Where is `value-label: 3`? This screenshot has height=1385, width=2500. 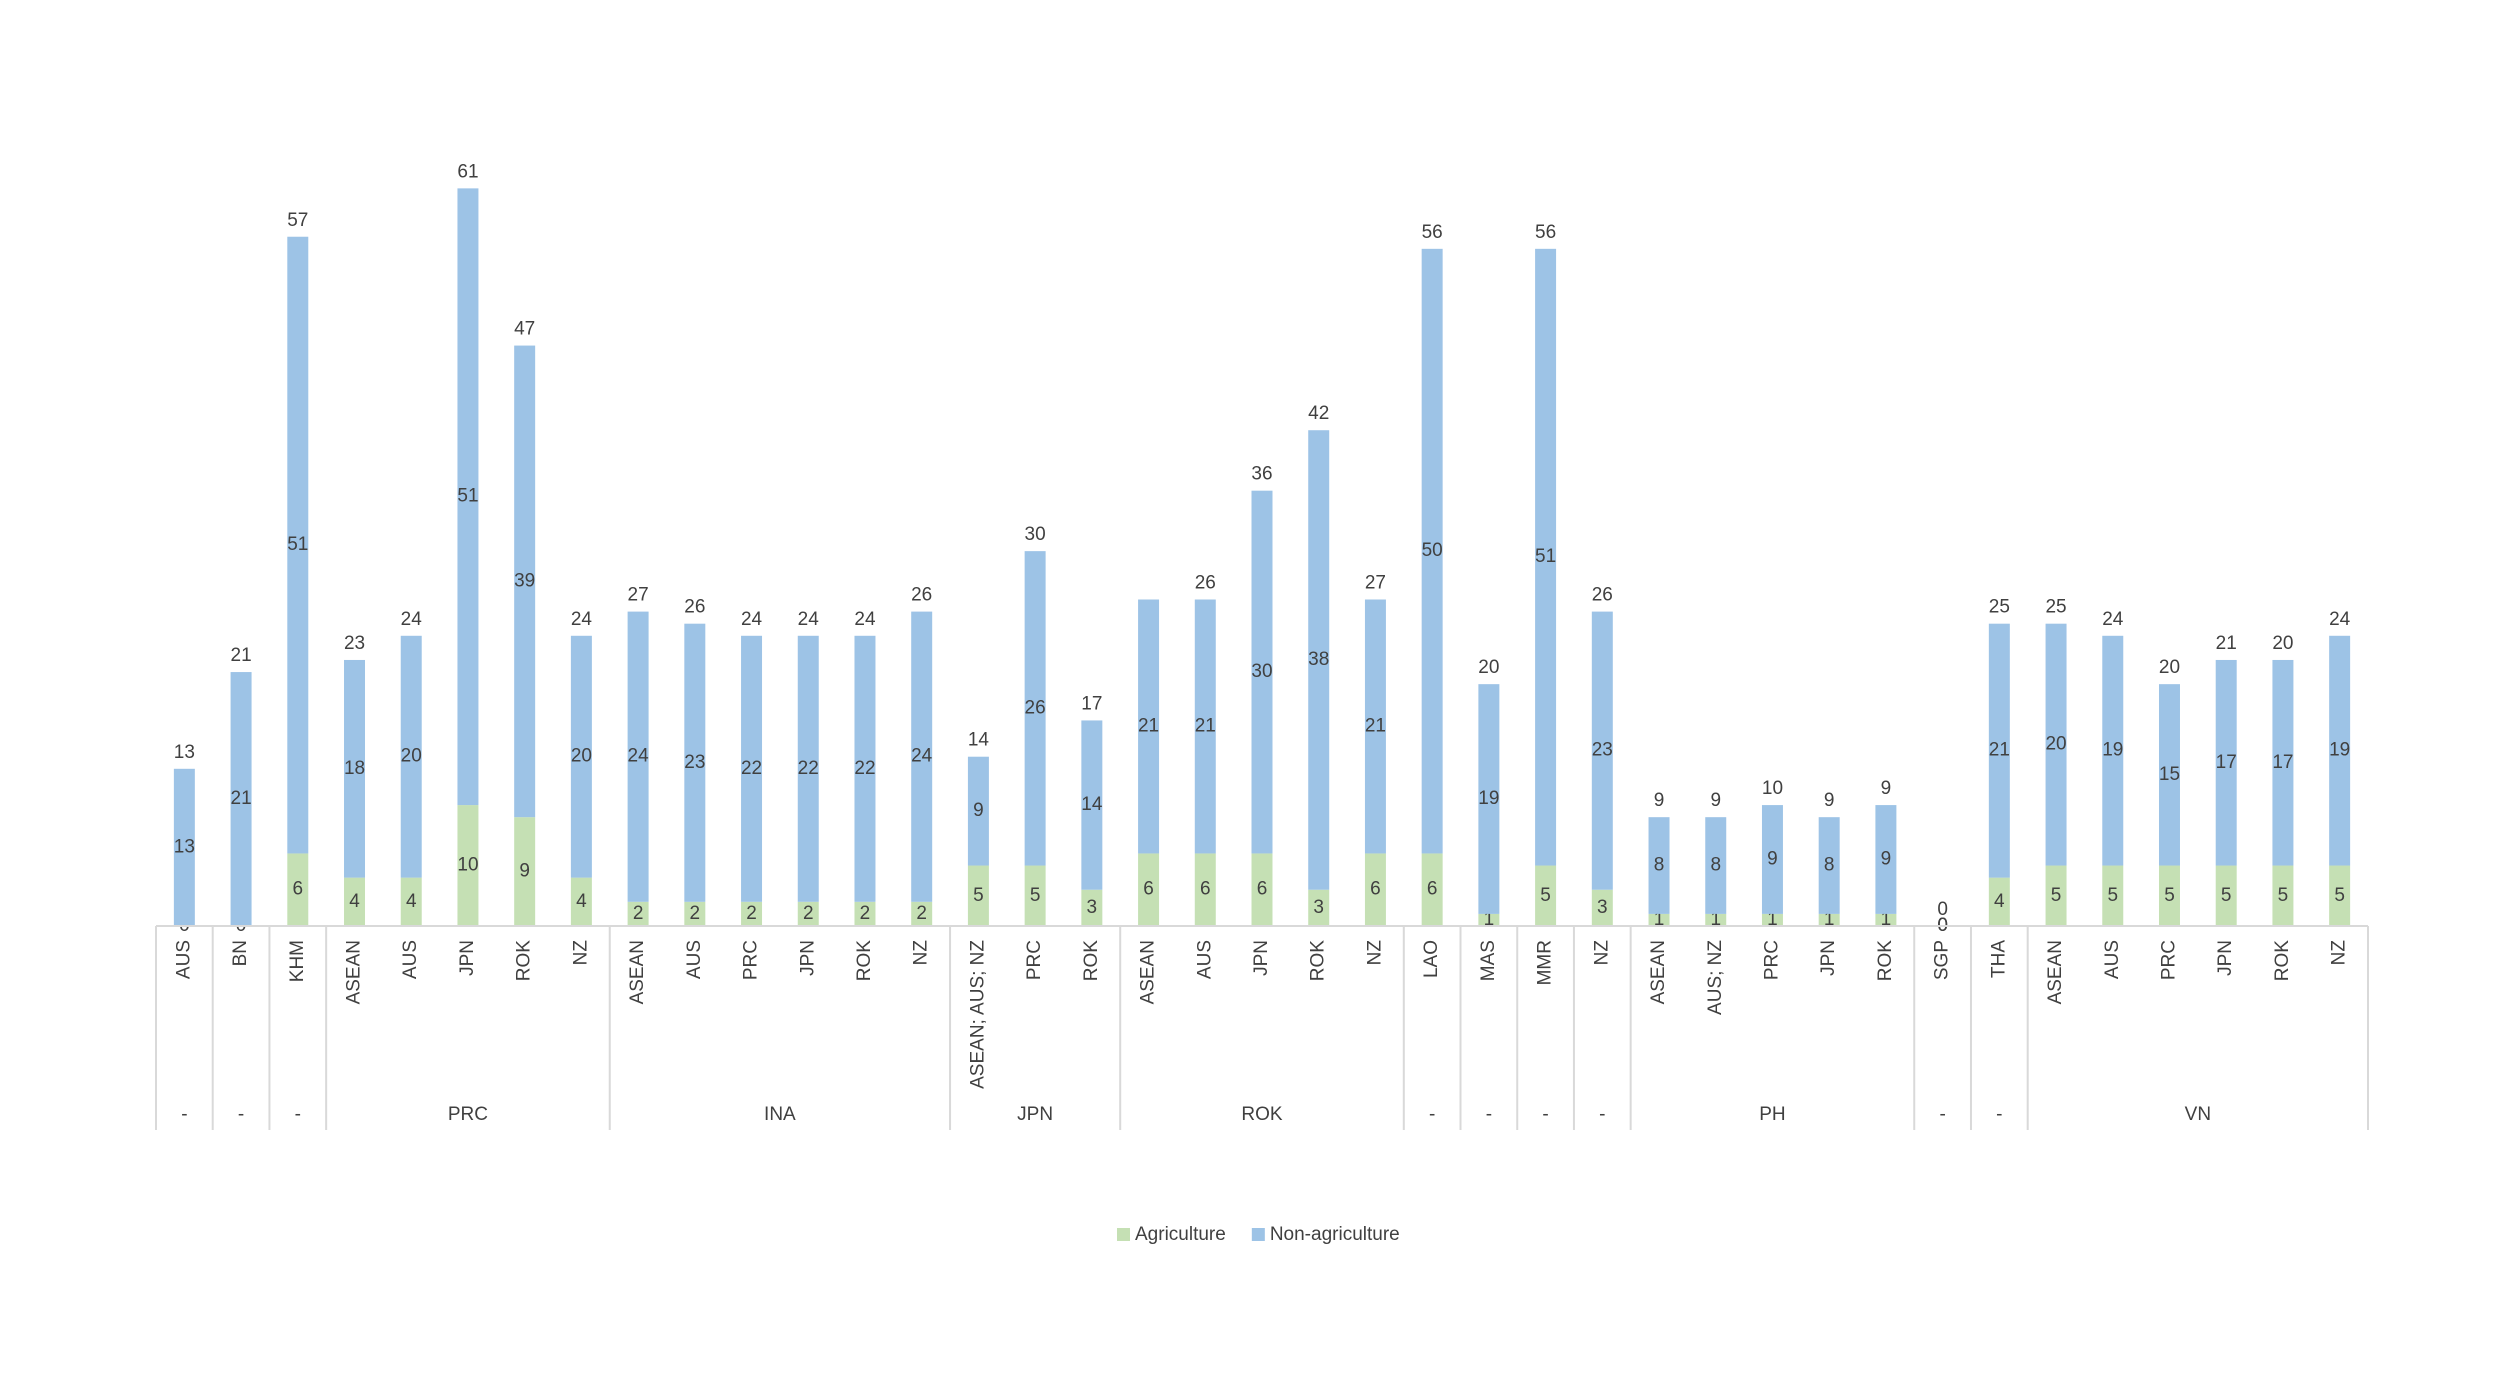 value-label: 3 is located at coordinates (1602, 907).